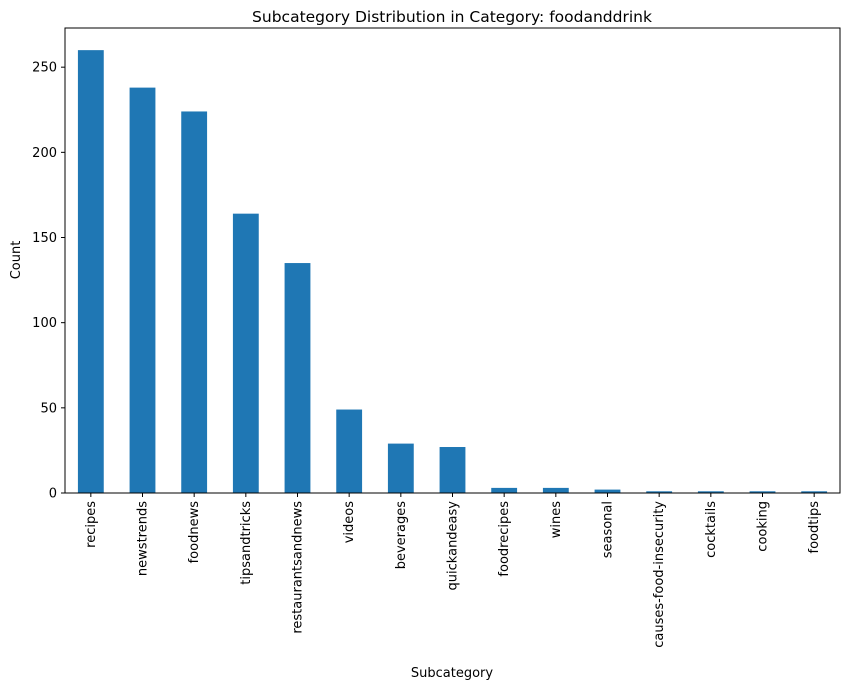  Describe the element at coordinates (555, 490) in the screenshot. I see `bar-wines` at that location.